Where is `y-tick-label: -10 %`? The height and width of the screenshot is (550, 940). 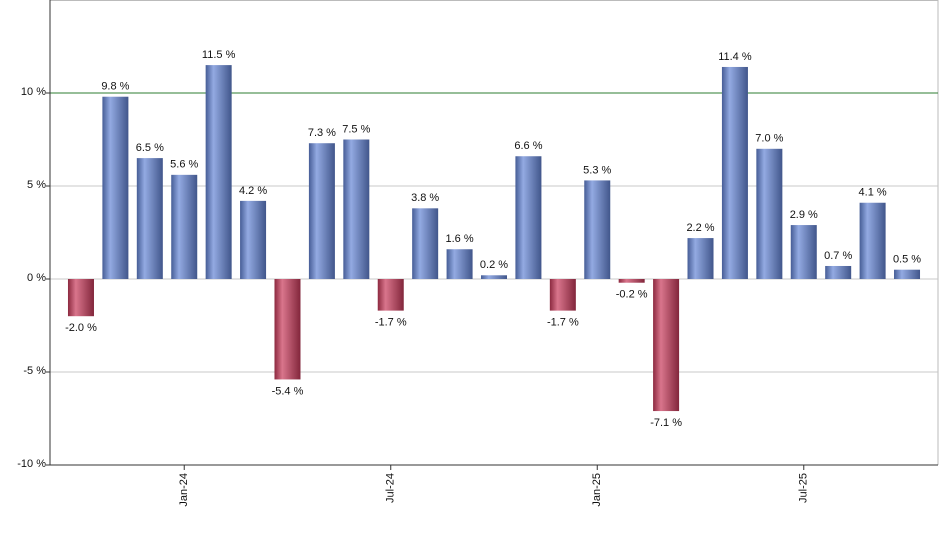 y-tick-label: -10 % is located at coordinates (31, 464).